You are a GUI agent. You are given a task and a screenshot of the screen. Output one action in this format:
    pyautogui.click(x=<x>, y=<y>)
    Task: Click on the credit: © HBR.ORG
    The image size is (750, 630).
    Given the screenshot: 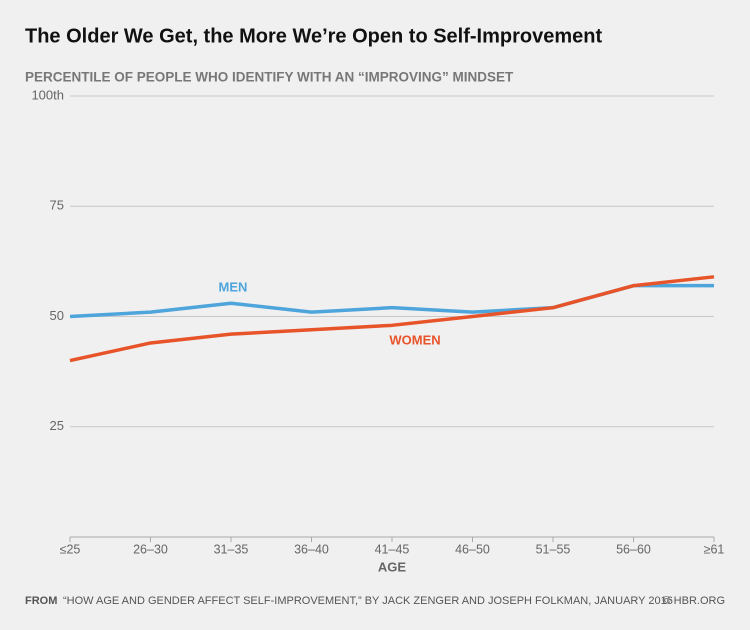 What is the action you would take?
    pyautogui.click(x=694, y=601)
    